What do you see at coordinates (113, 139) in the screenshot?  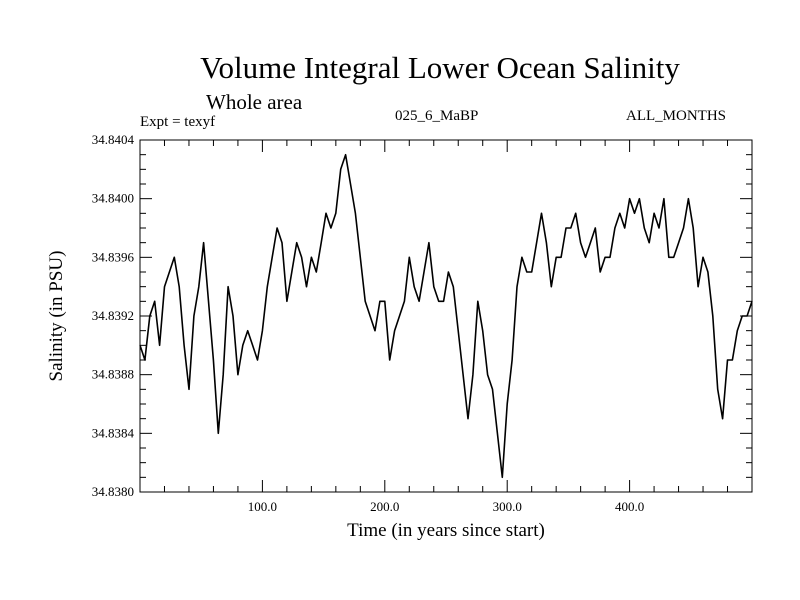 I see `y-tick-label: 34.8404` at bounding box center [113, 139].